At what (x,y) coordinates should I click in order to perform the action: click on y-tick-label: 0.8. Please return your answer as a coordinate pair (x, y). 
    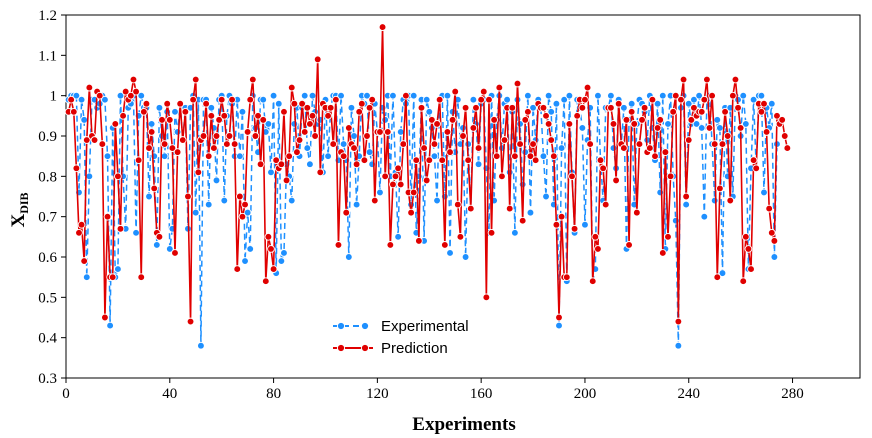
    Looking at the image, I should click on (47, 177).